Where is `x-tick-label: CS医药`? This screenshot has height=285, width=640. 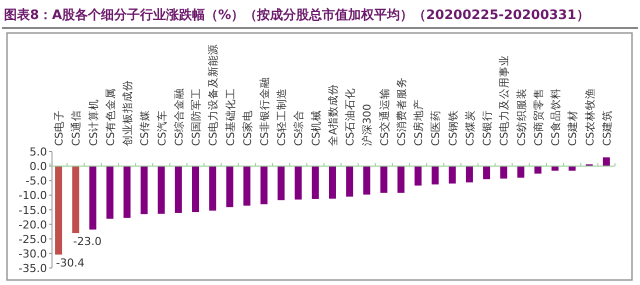
x-tick-label: CS医药 is located at coordinates (435, 128).